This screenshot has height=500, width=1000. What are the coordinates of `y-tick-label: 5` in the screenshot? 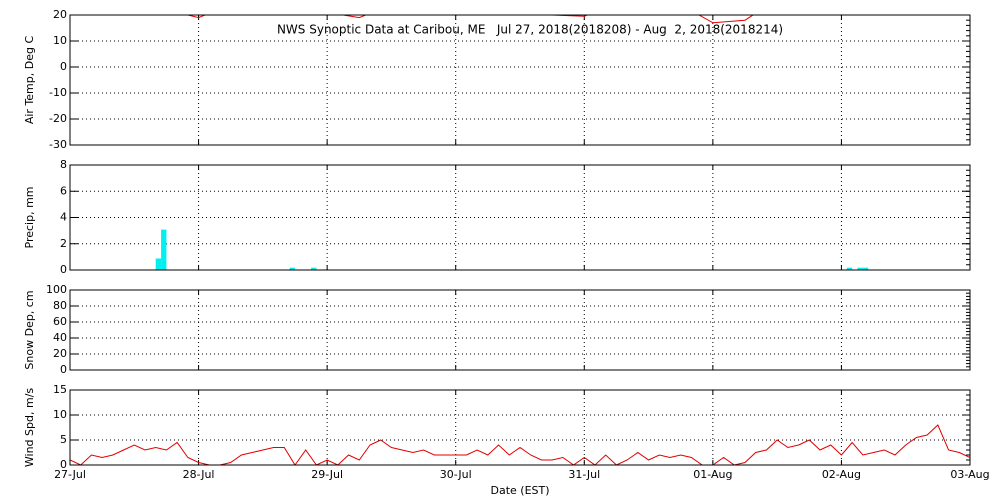 It's located at (63, 439).